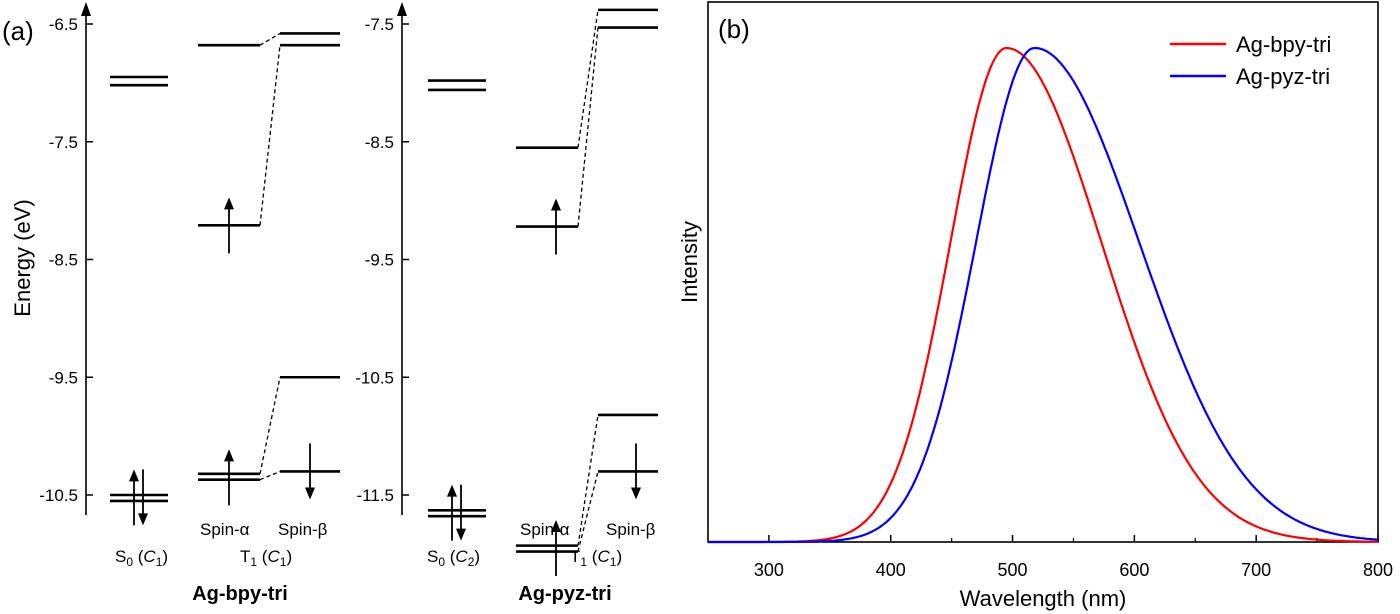 This screenshot has height=614, width=1400. I want to click on legend-label: Ag-pyz-tri, so click(1283, 76).